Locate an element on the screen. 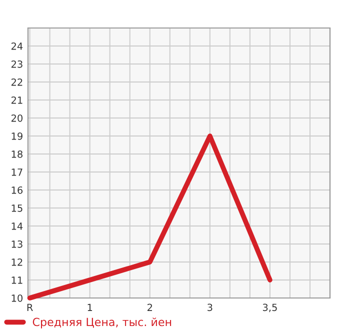  x-tick-label: 3 is located at coordinates (210, 308).